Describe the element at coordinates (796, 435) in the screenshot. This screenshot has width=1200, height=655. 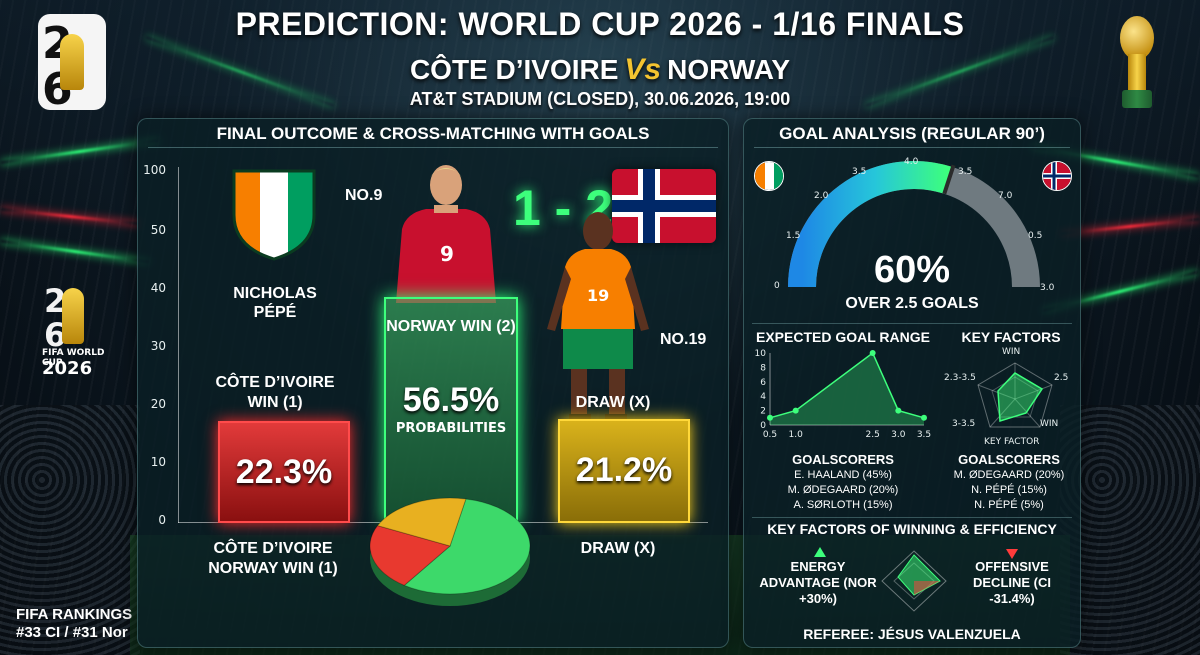
I see `xg-x-tick: 1.0` at that location.